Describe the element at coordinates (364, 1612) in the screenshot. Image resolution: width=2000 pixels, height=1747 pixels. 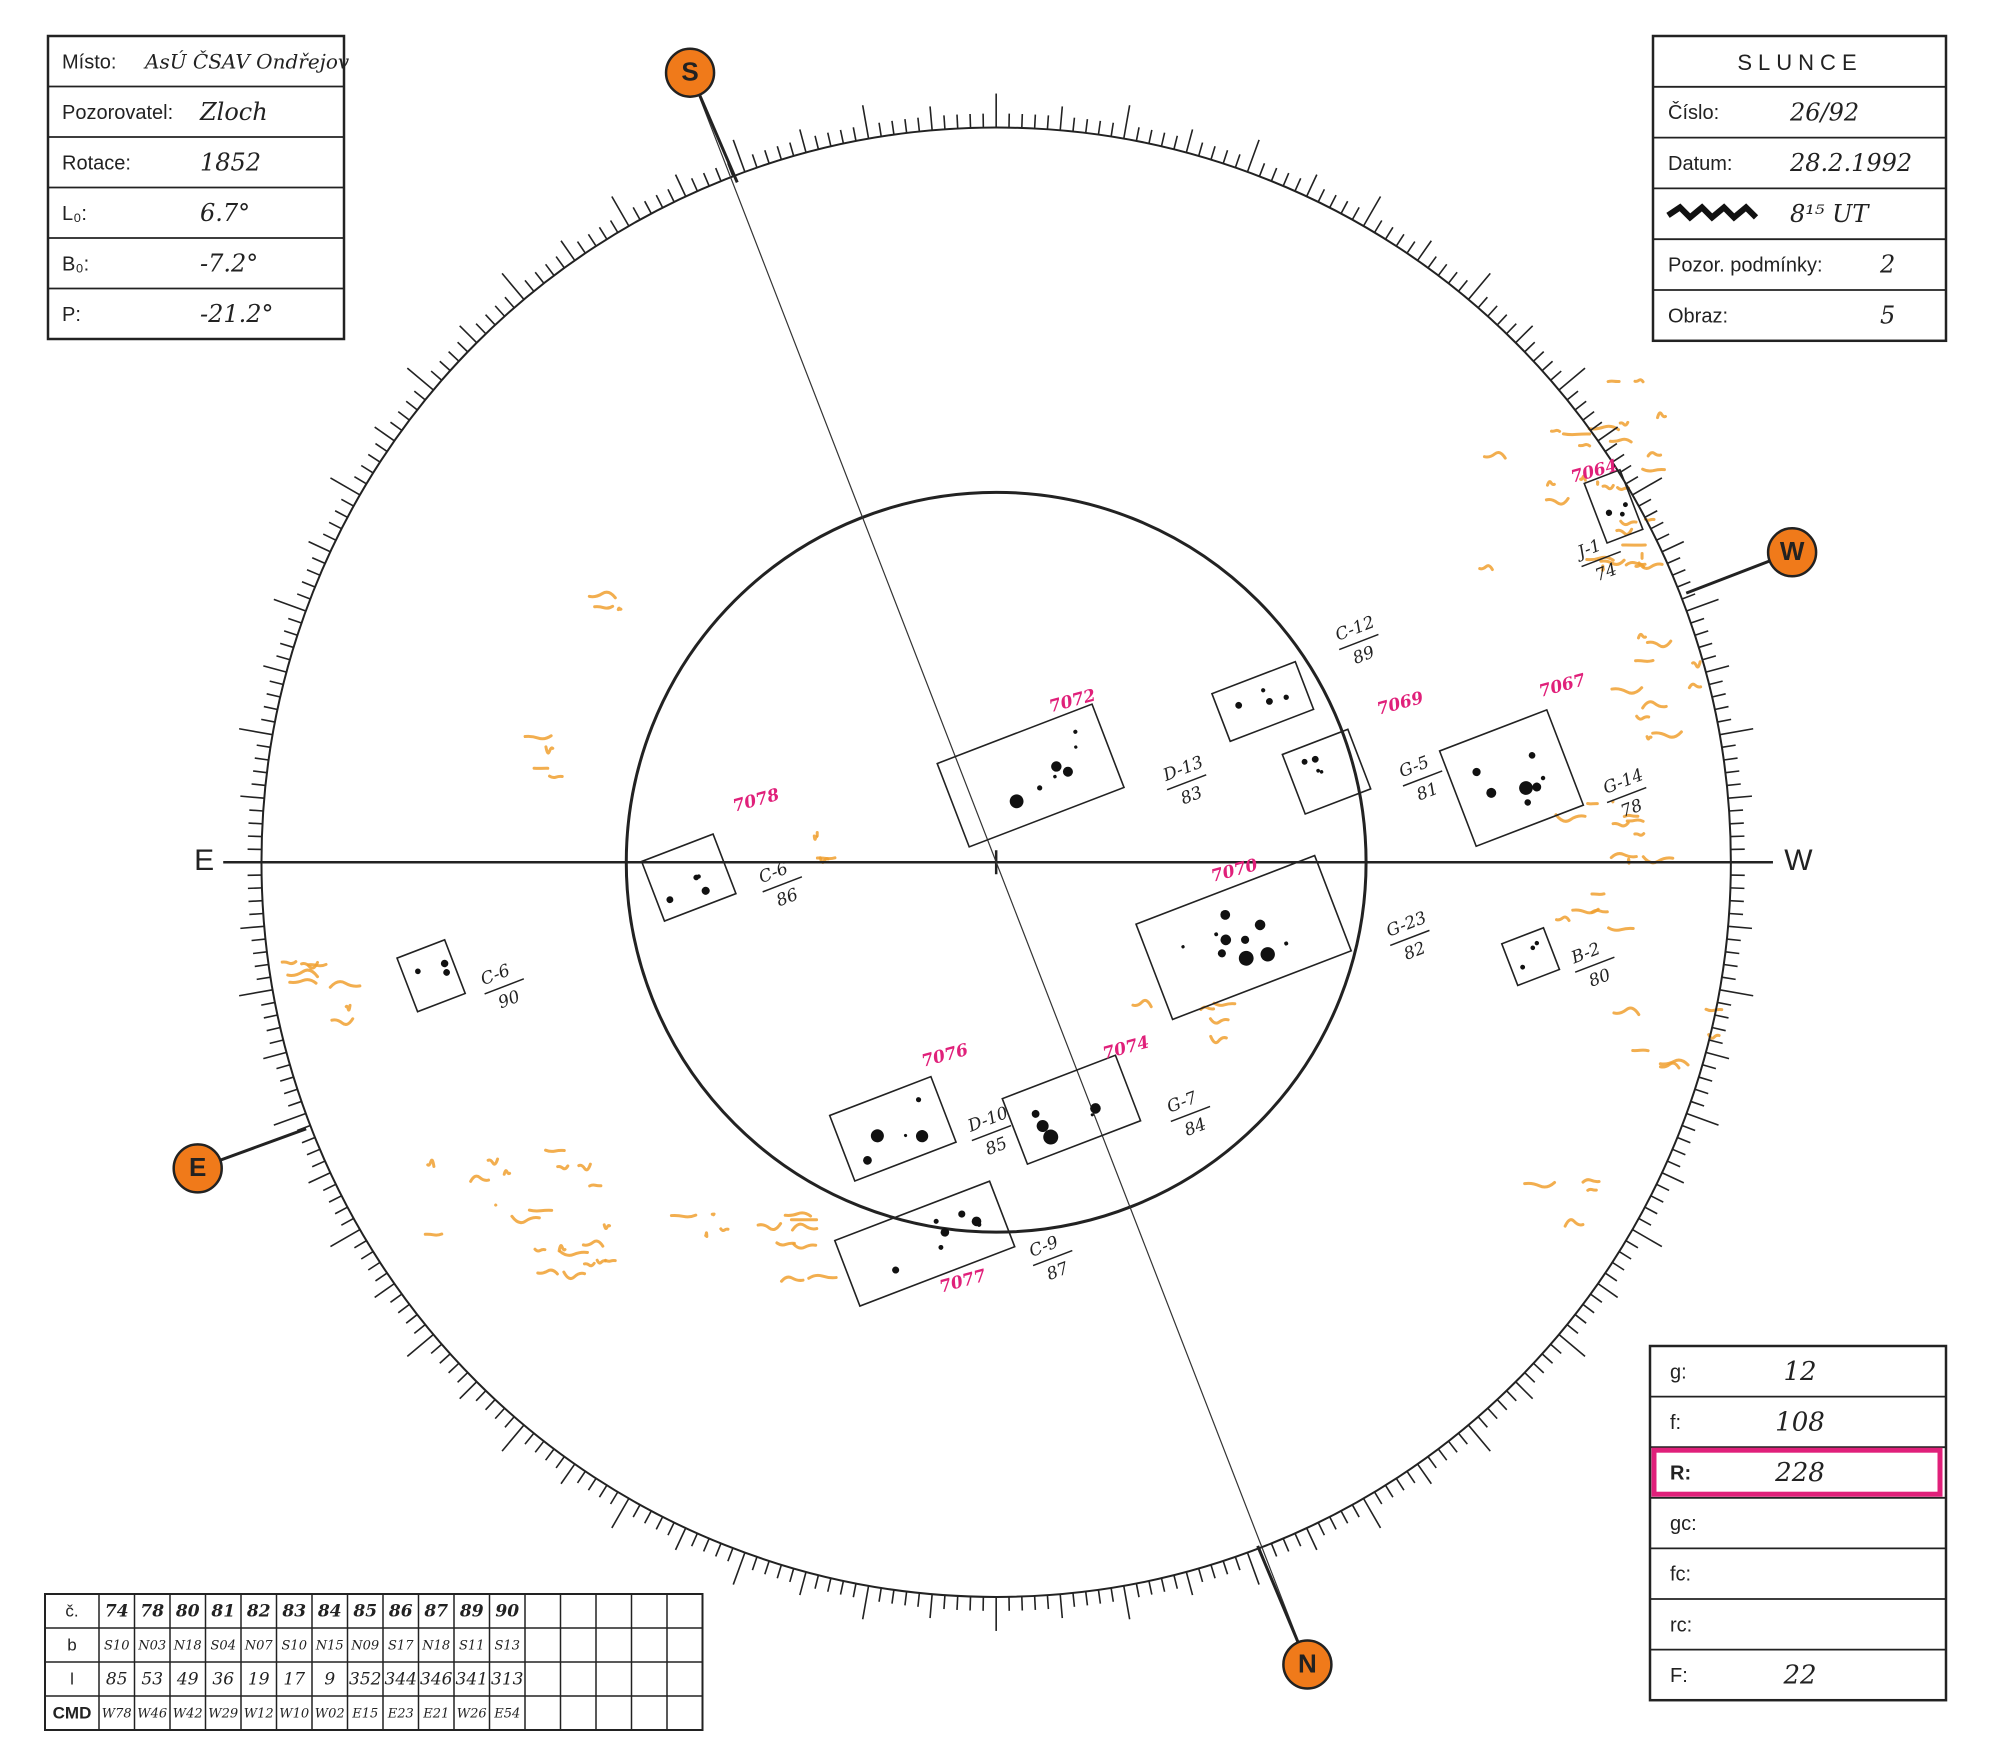
I see `cell: 85` at that location.